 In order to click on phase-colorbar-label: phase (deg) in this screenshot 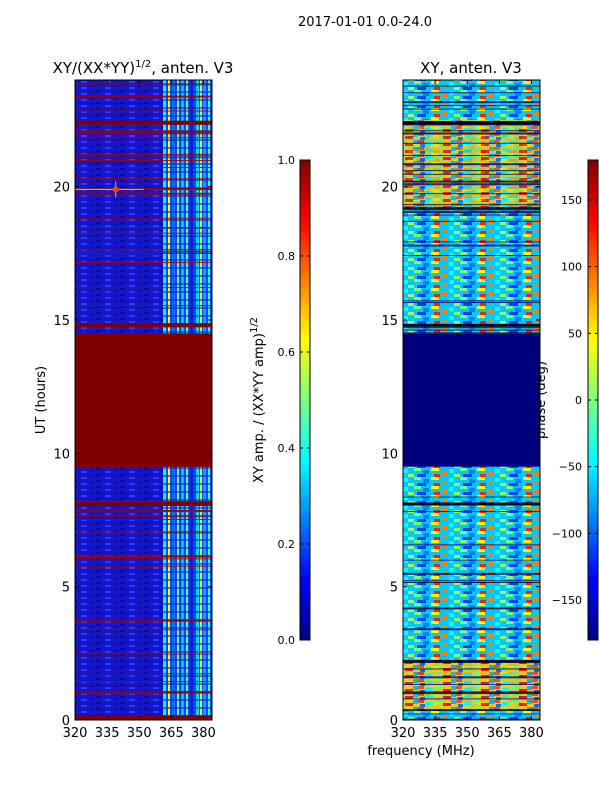, I will do `click(541, 400)`.